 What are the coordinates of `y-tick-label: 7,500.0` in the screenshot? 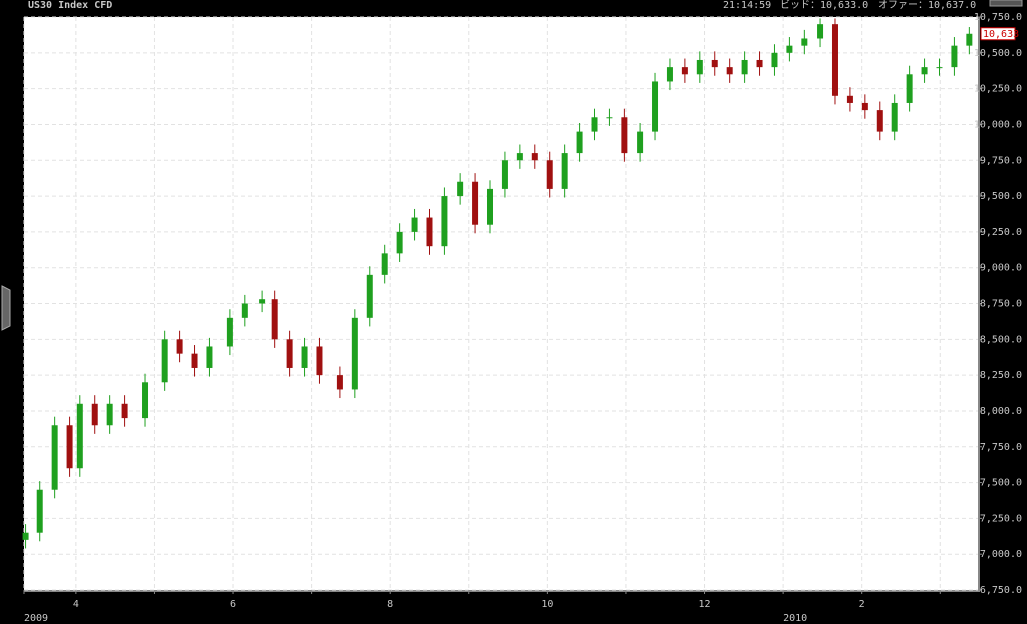 It's located at (1001, 483).